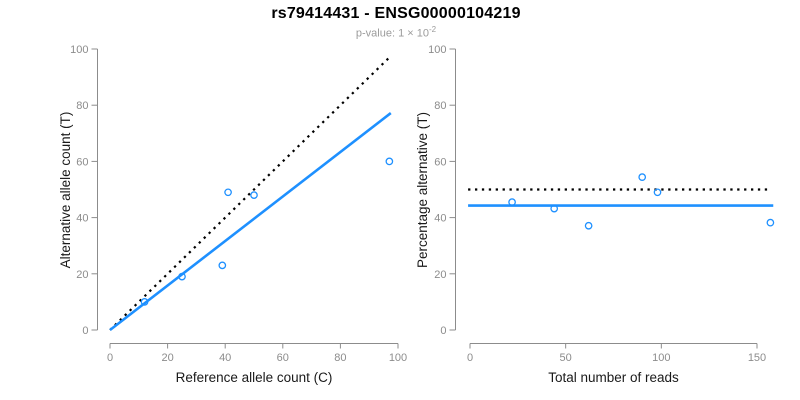 This screenshot has width=800, height=400. Describe the element at coordinates (432, 29) in the screenshot. I see `pvalue-exponent: -2` at that location.